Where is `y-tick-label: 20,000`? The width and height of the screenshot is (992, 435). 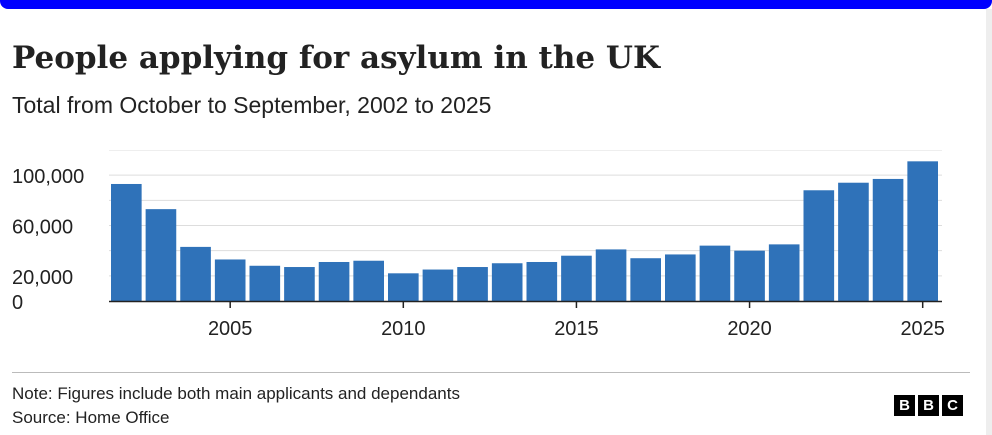
y-tick-label: 20,000 is located at coordinates (42, 278).